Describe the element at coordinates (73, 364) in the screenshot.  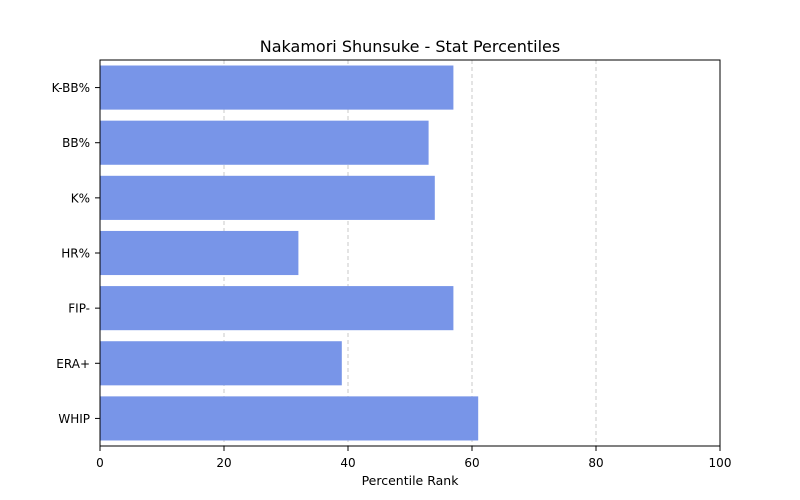
I see `y-tick-label: ERA+` at that location.